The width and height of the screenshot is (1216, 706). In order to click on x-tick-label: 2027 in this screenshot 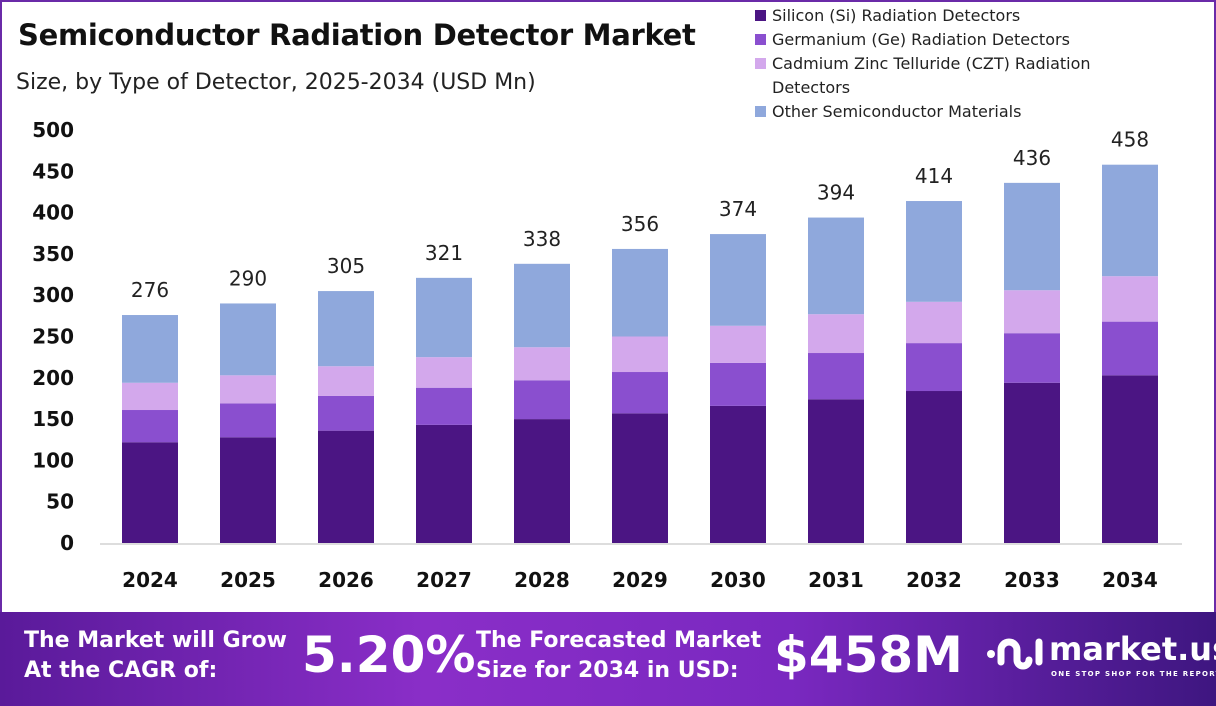, I will do `click(444, 580)`.